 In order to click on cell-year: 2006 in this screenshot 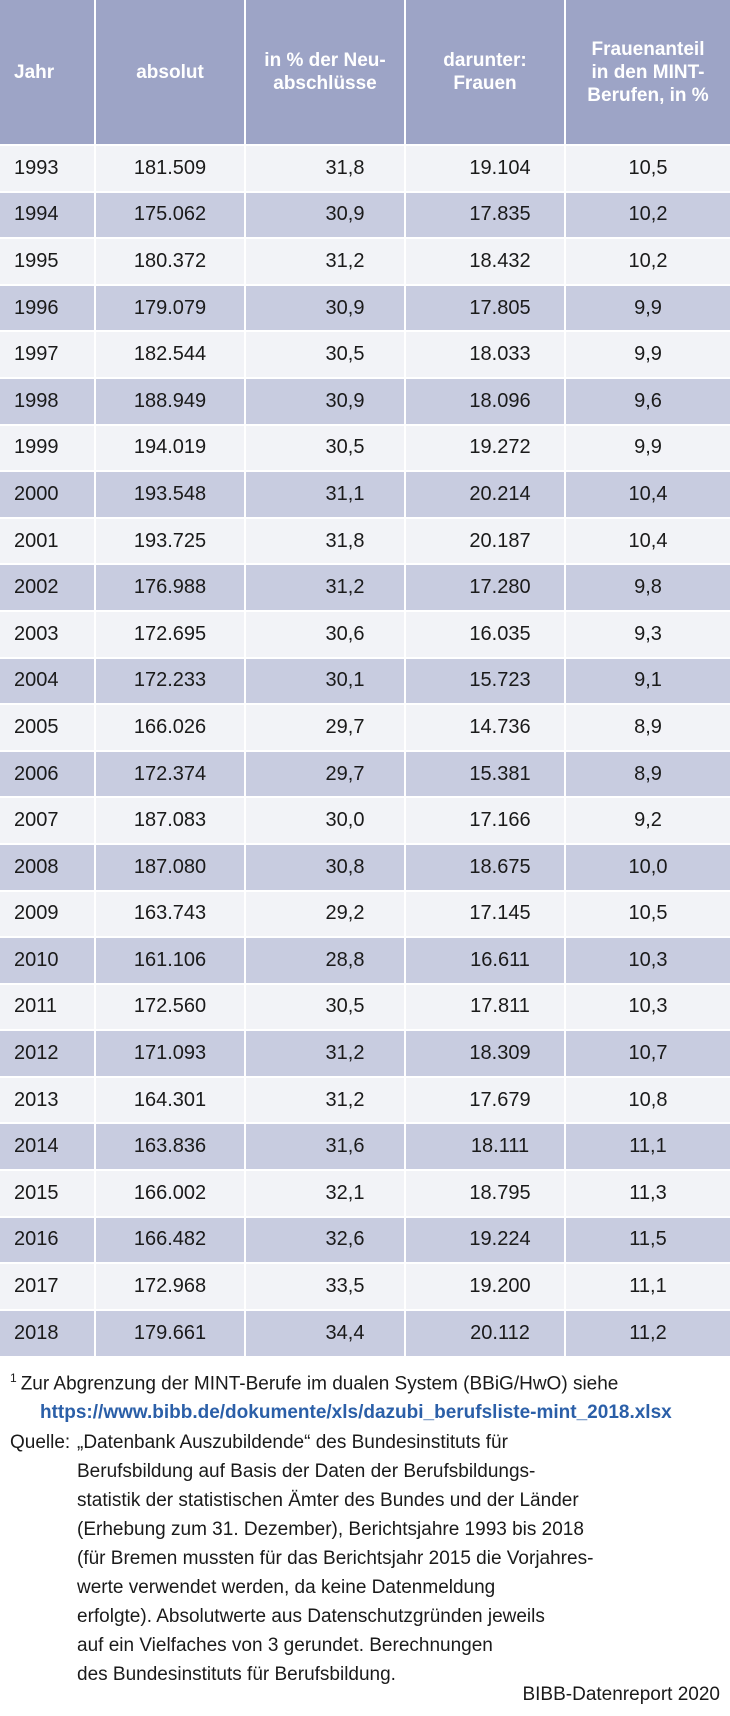, I will do `click(48, 773)`.